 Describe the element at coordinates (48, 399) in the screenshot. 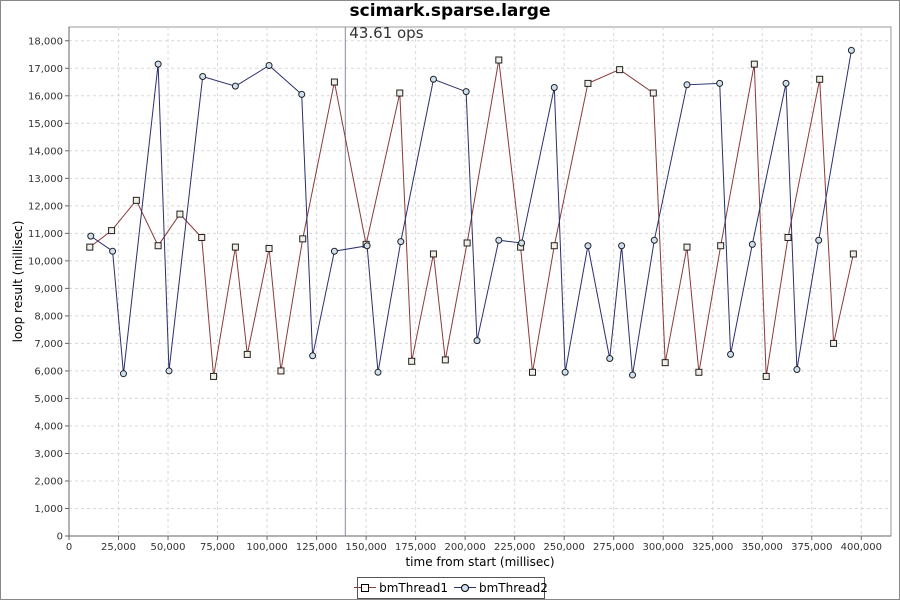

I see `y-tick-label: 5,000` at that location.